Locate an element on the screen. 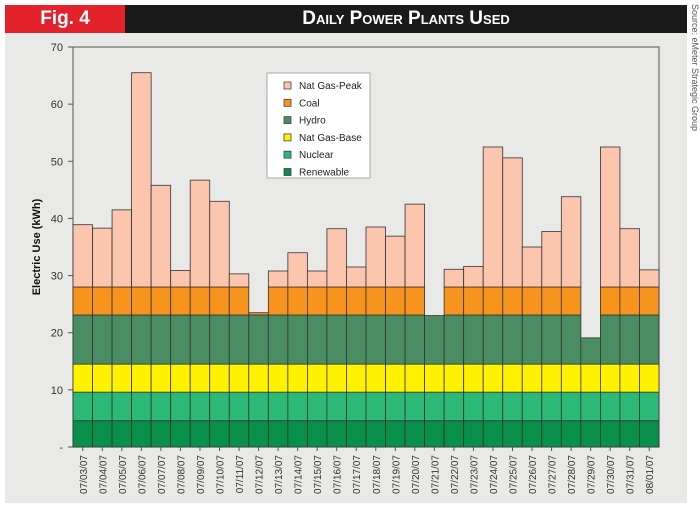 The height and width of the screenshot is (512, 700). y-tick-label: 50 is located at coordinates (57, 162).